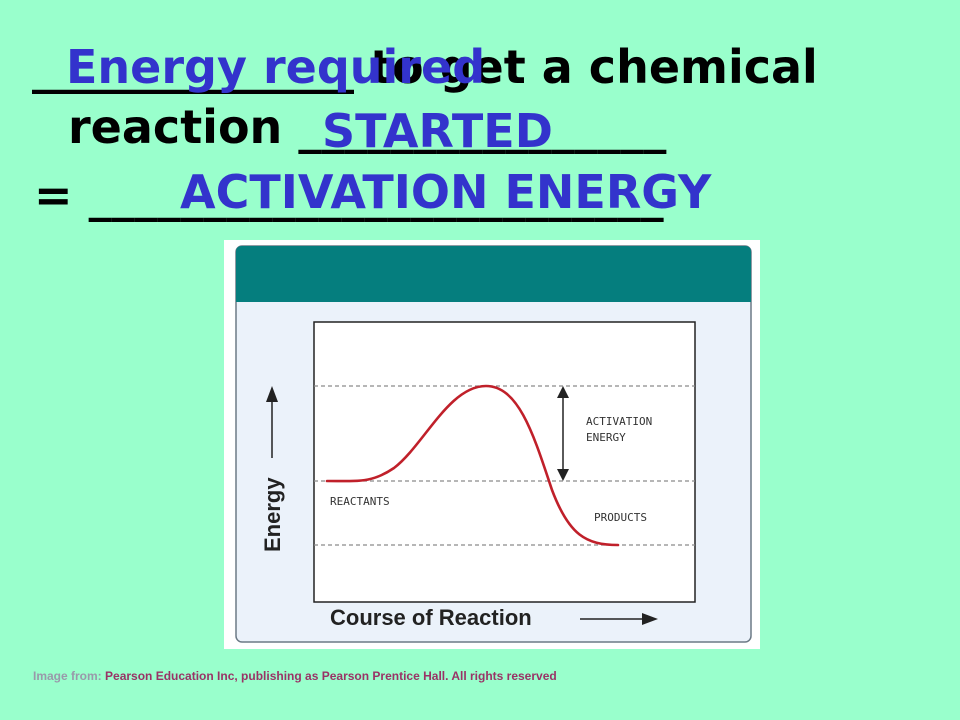 This screenshot has height=720, width=960. I want to click on equals-sign: =, so click(61, 195).